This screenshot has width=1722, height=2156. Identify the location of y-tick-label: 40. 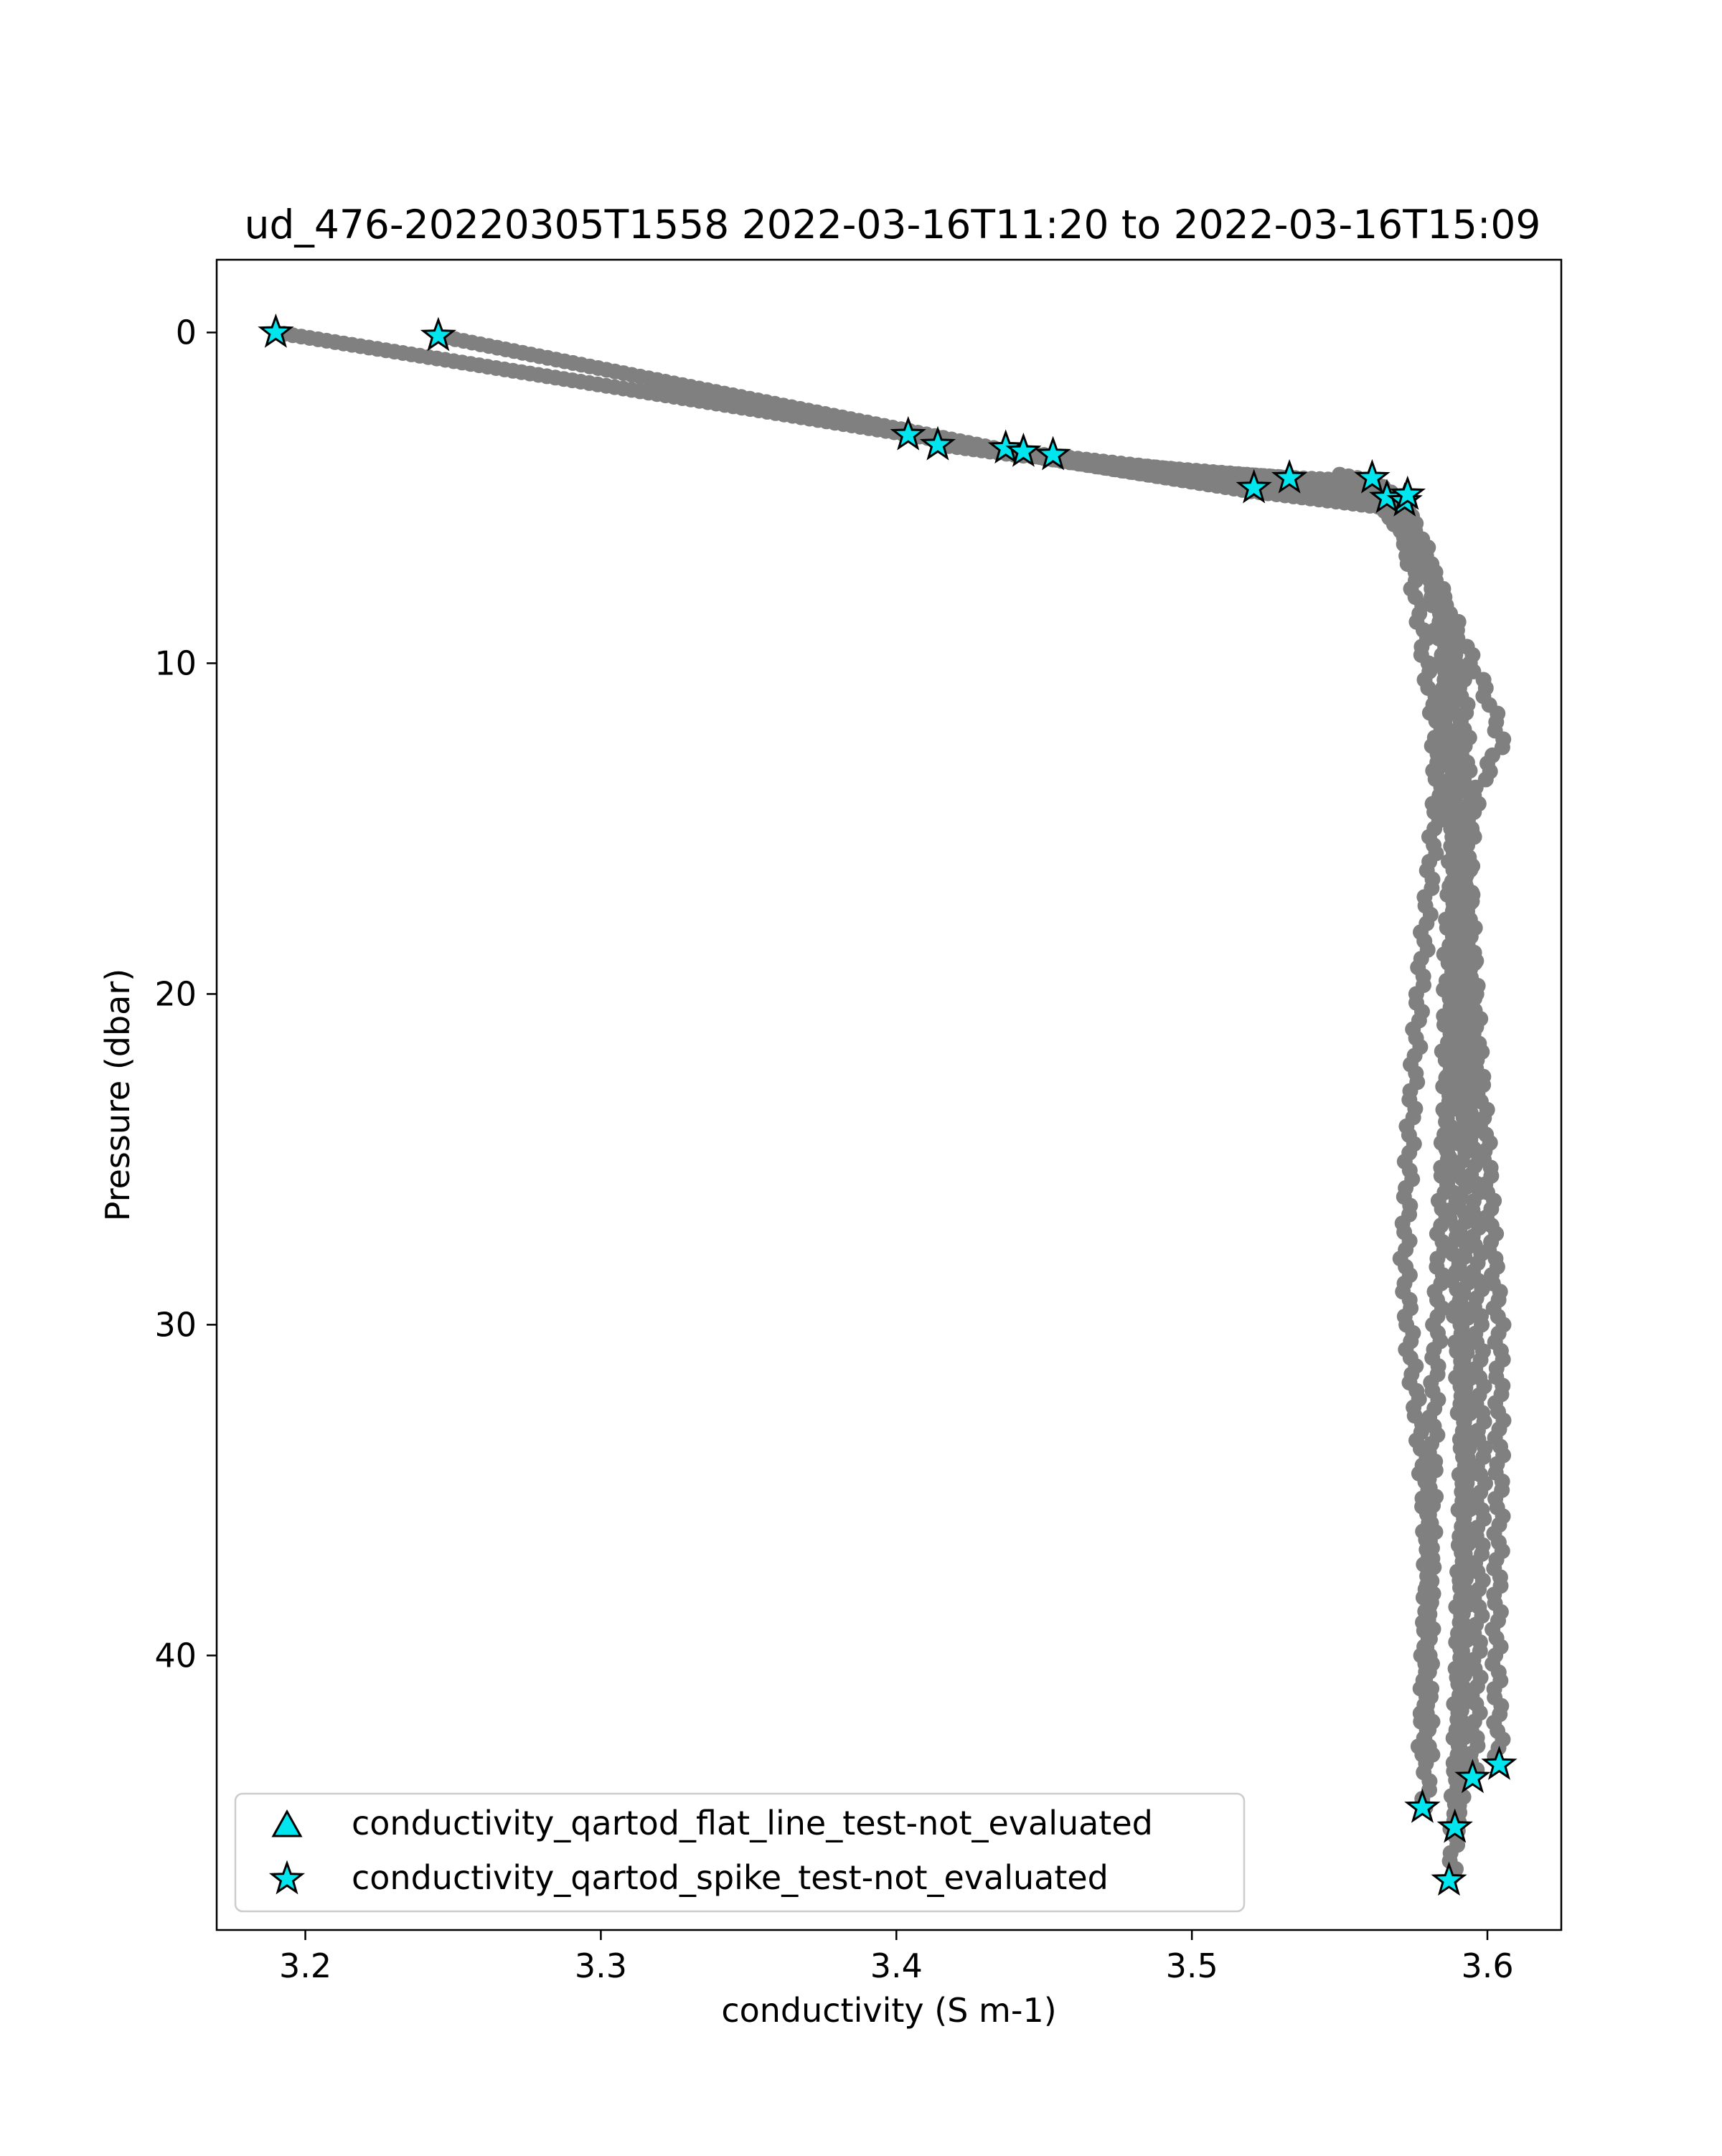
(175, 1655).